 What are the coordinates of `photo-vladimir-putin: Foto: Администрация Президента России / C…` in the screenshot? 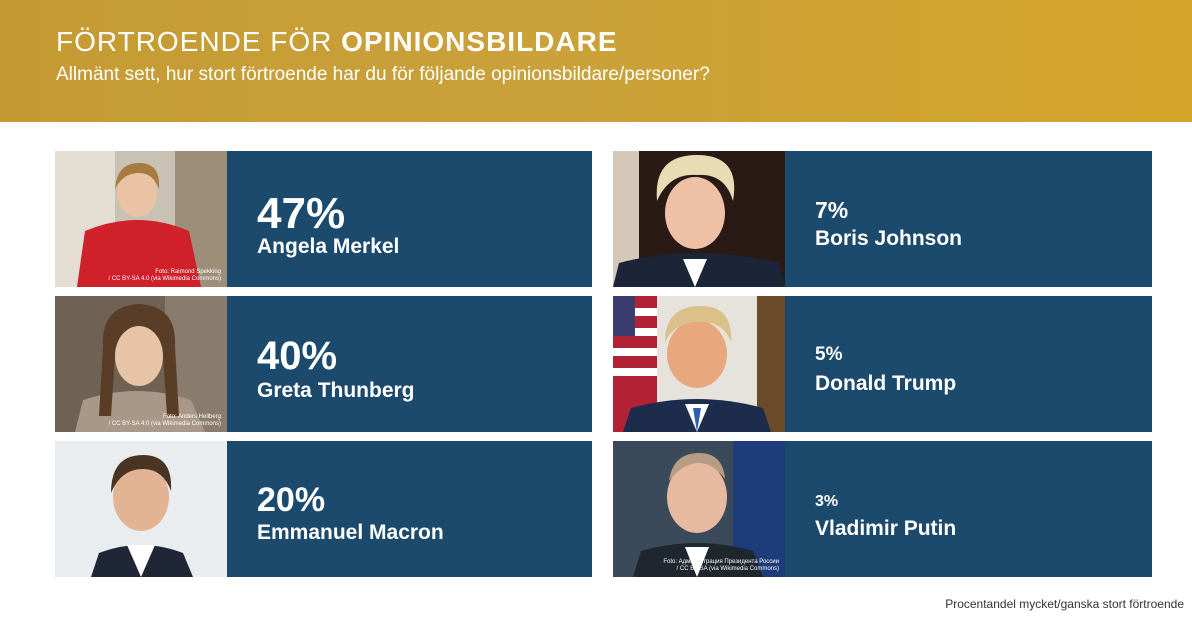 It's located at (699, 509).